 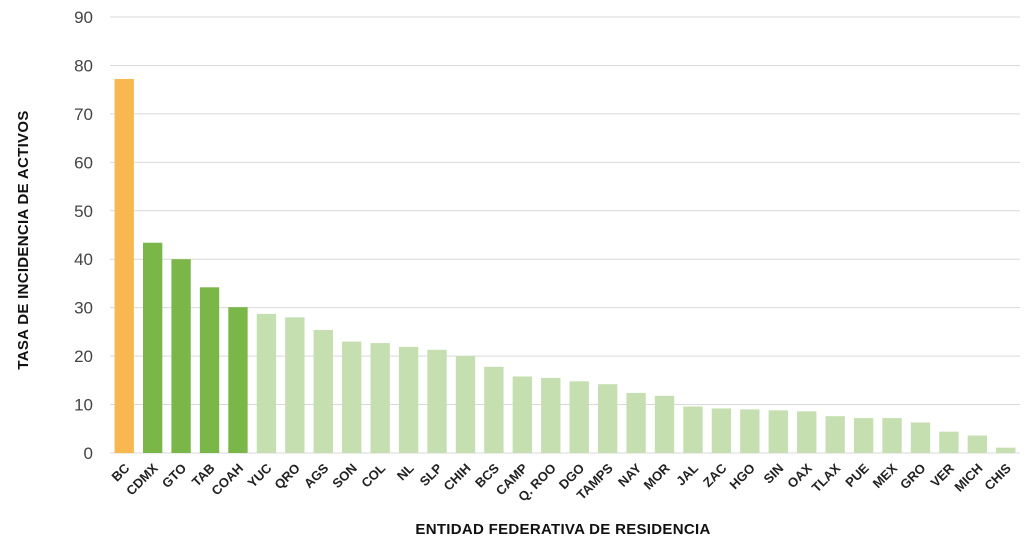 What do you see at coordinates (742, 477) in the screenshot?
I see `x-tick-label: HGO` at bounding box center [742, 477].